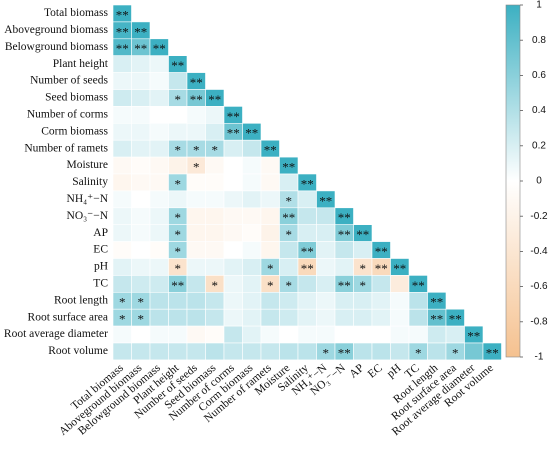 The width and height of the screenshot is (550, 456). What do you see at coordinates (539, 145) in the screenshot?
I see `colorbar-tick-label: 0.2` at bounding box center [539, 145].